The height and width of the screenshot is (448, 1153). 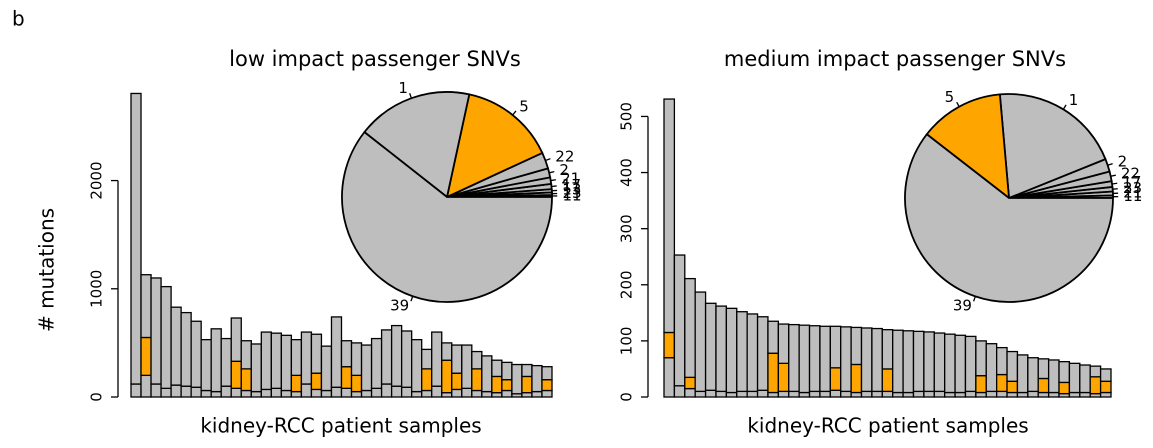 I want to click on pie-label: 5, so click(x=950, y=97).